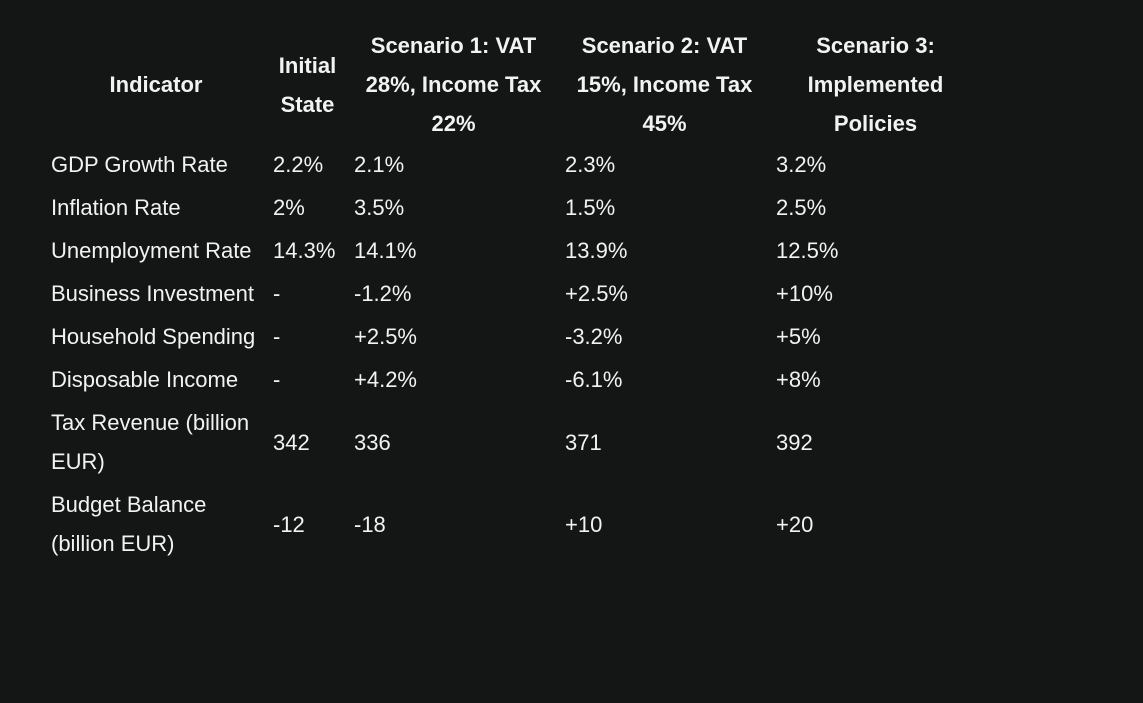 The width and height of the screenshot is (1143, 703). Describe the element at coordinates (383, 293) in the screenshot. I see `cell-scenario-1: -1.2%` at that location.